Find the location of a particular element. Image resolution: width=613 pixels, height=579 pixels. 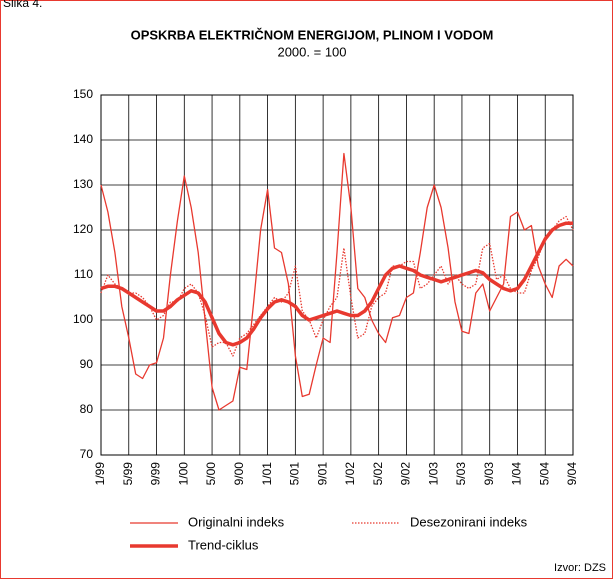

x-tick-label: 5/00 is located at coordinates (211, 474).